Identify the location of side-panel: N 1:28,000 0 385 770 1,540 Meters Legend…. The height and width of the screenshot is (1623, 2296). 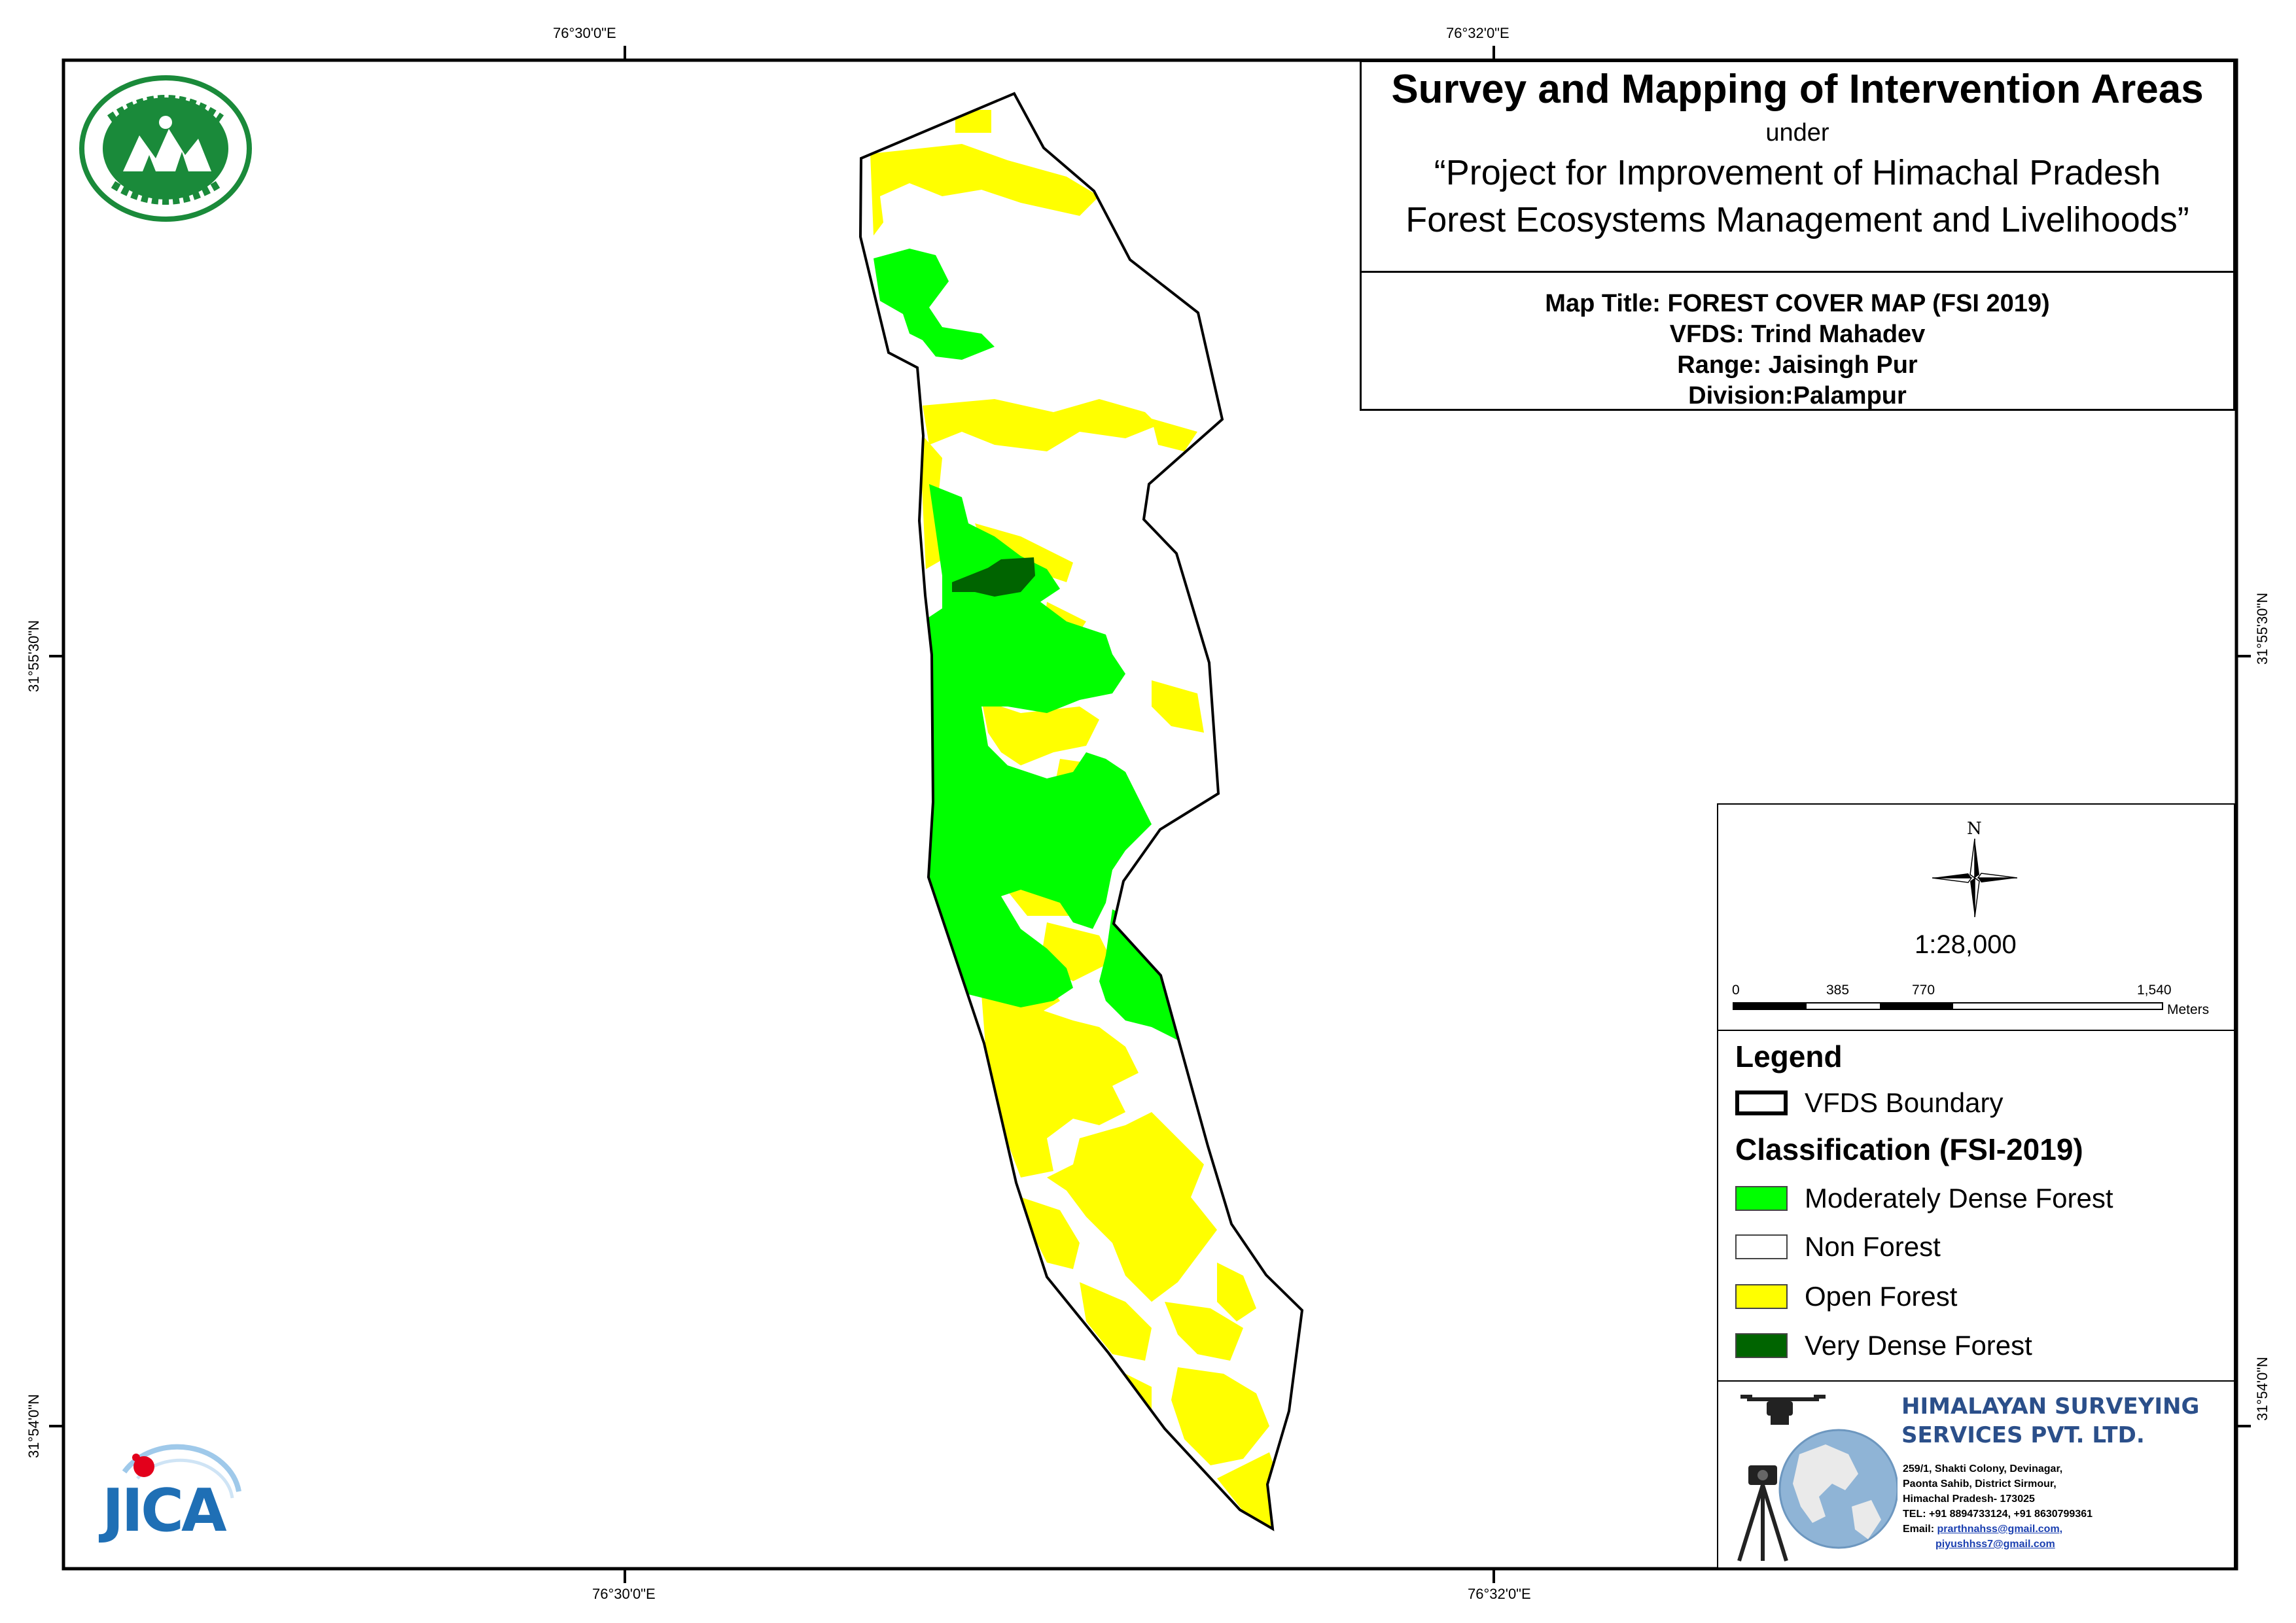
(1977, 1186).